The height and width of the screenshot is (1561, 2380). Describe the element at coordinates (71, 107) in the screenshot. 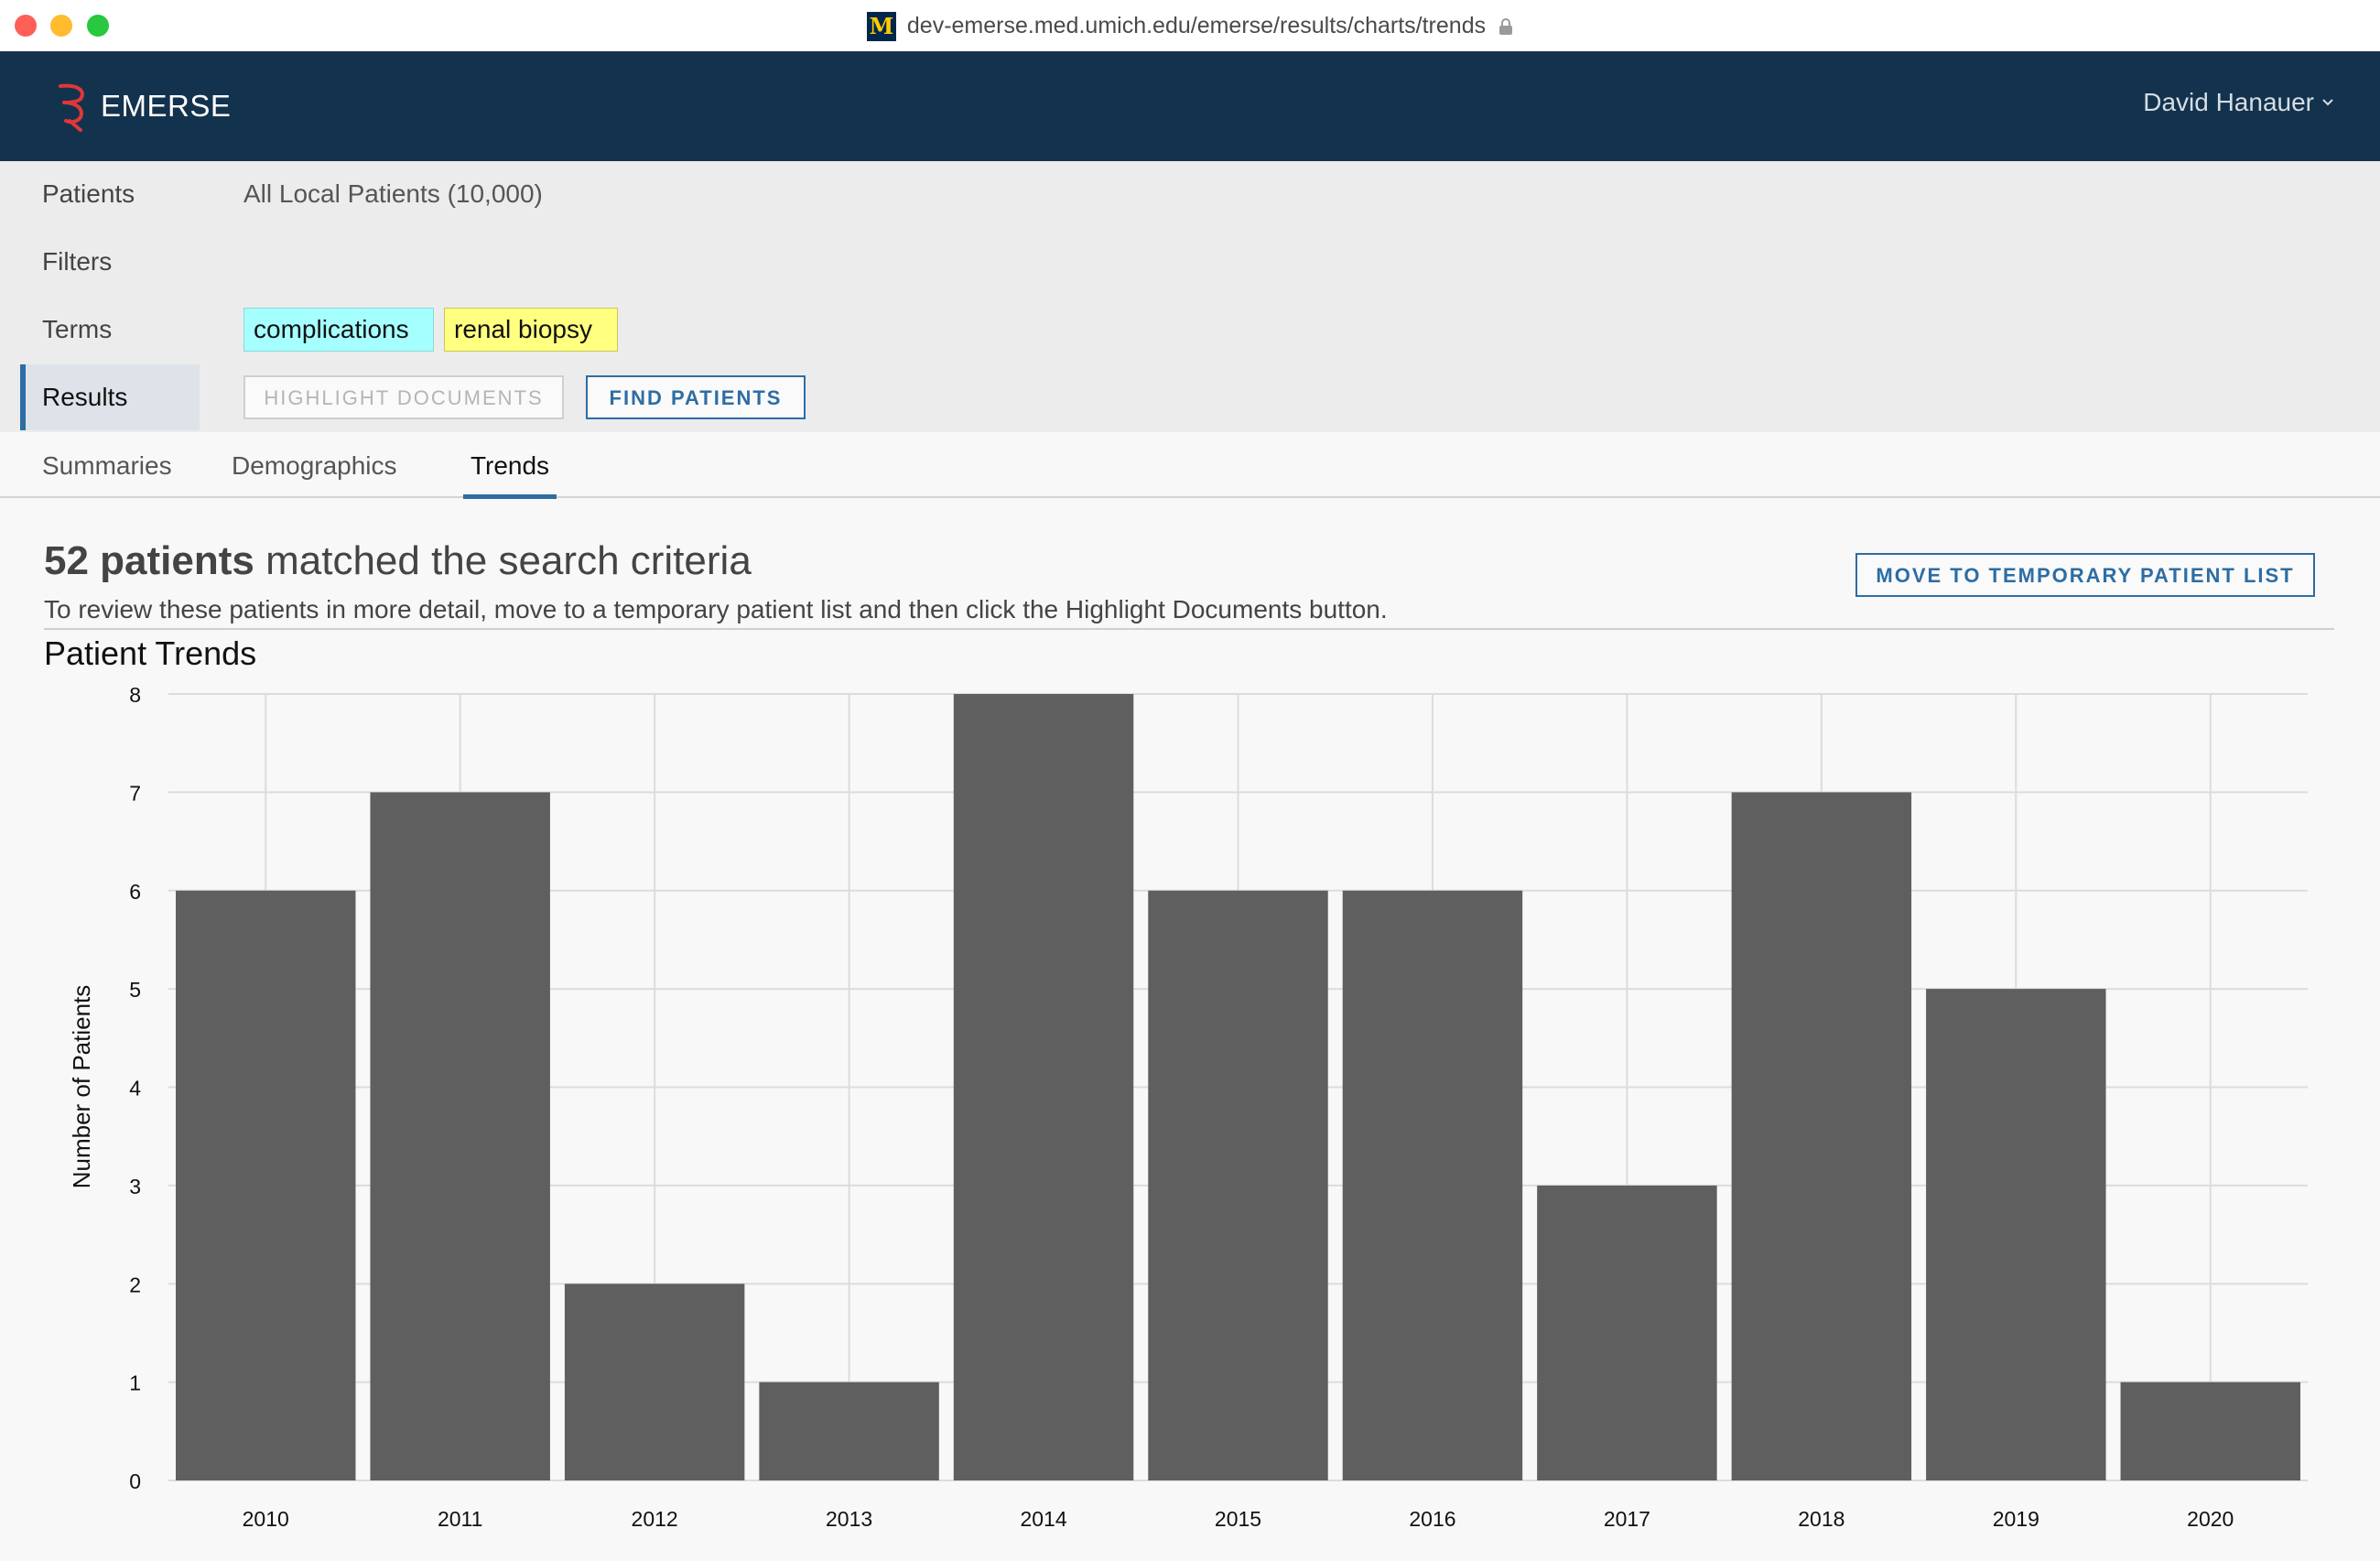

I see `emerse-logo-icon` at that location.